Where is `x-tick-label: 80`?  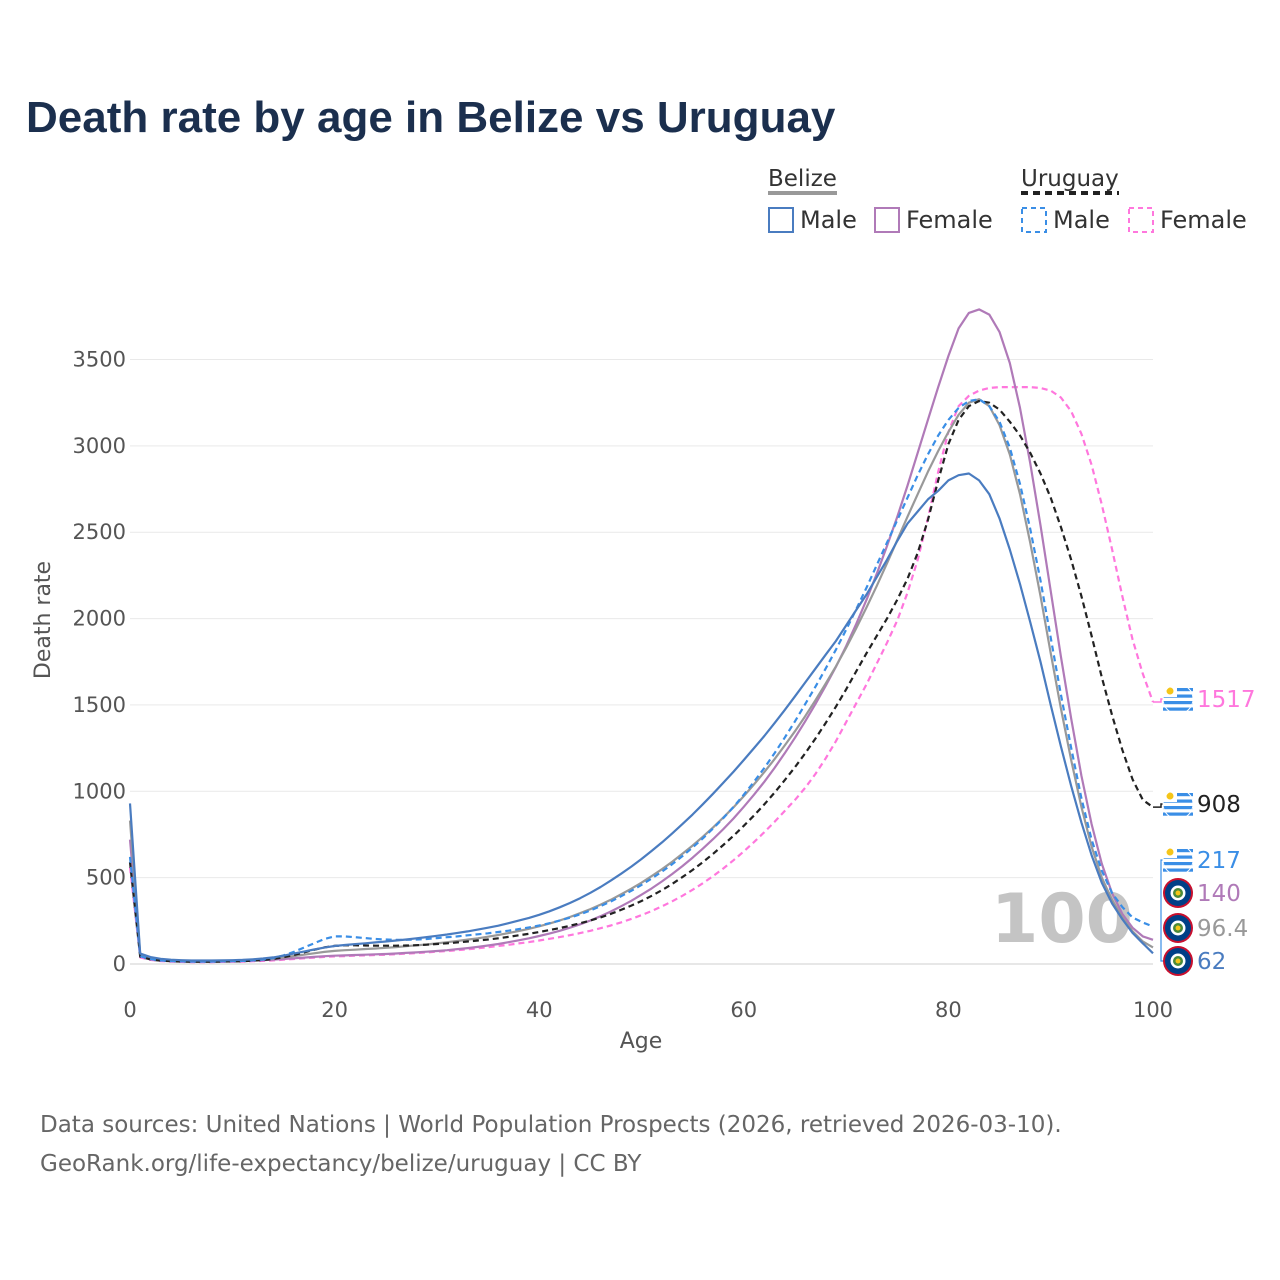 x-tick-label: 80 is located at coordinates (948, 1010).